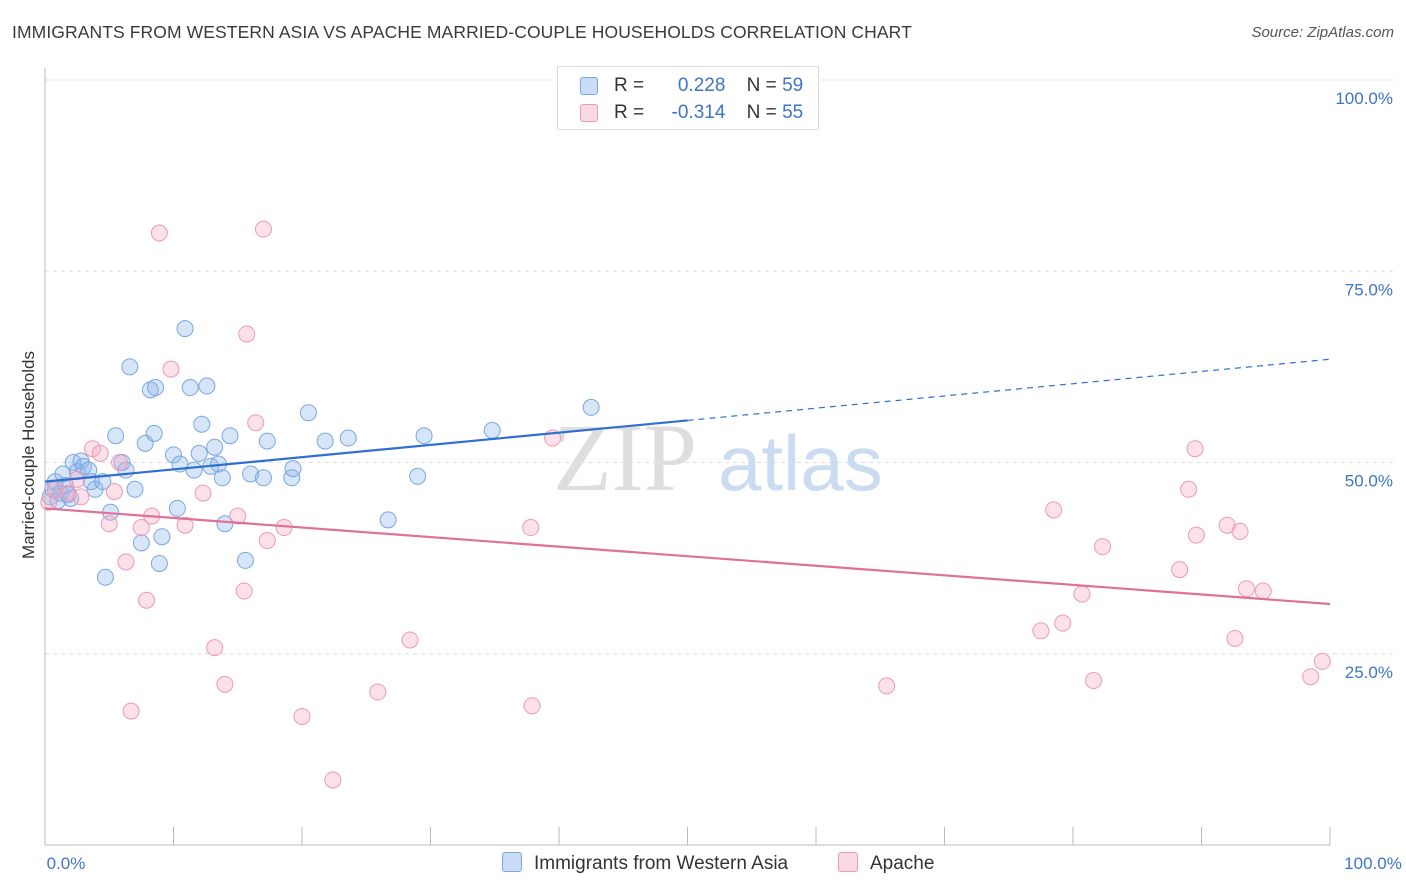 The width and height of the screenshot is (1406, 892). I want to click on series-immigrants-western-asia, so click(320, 453).